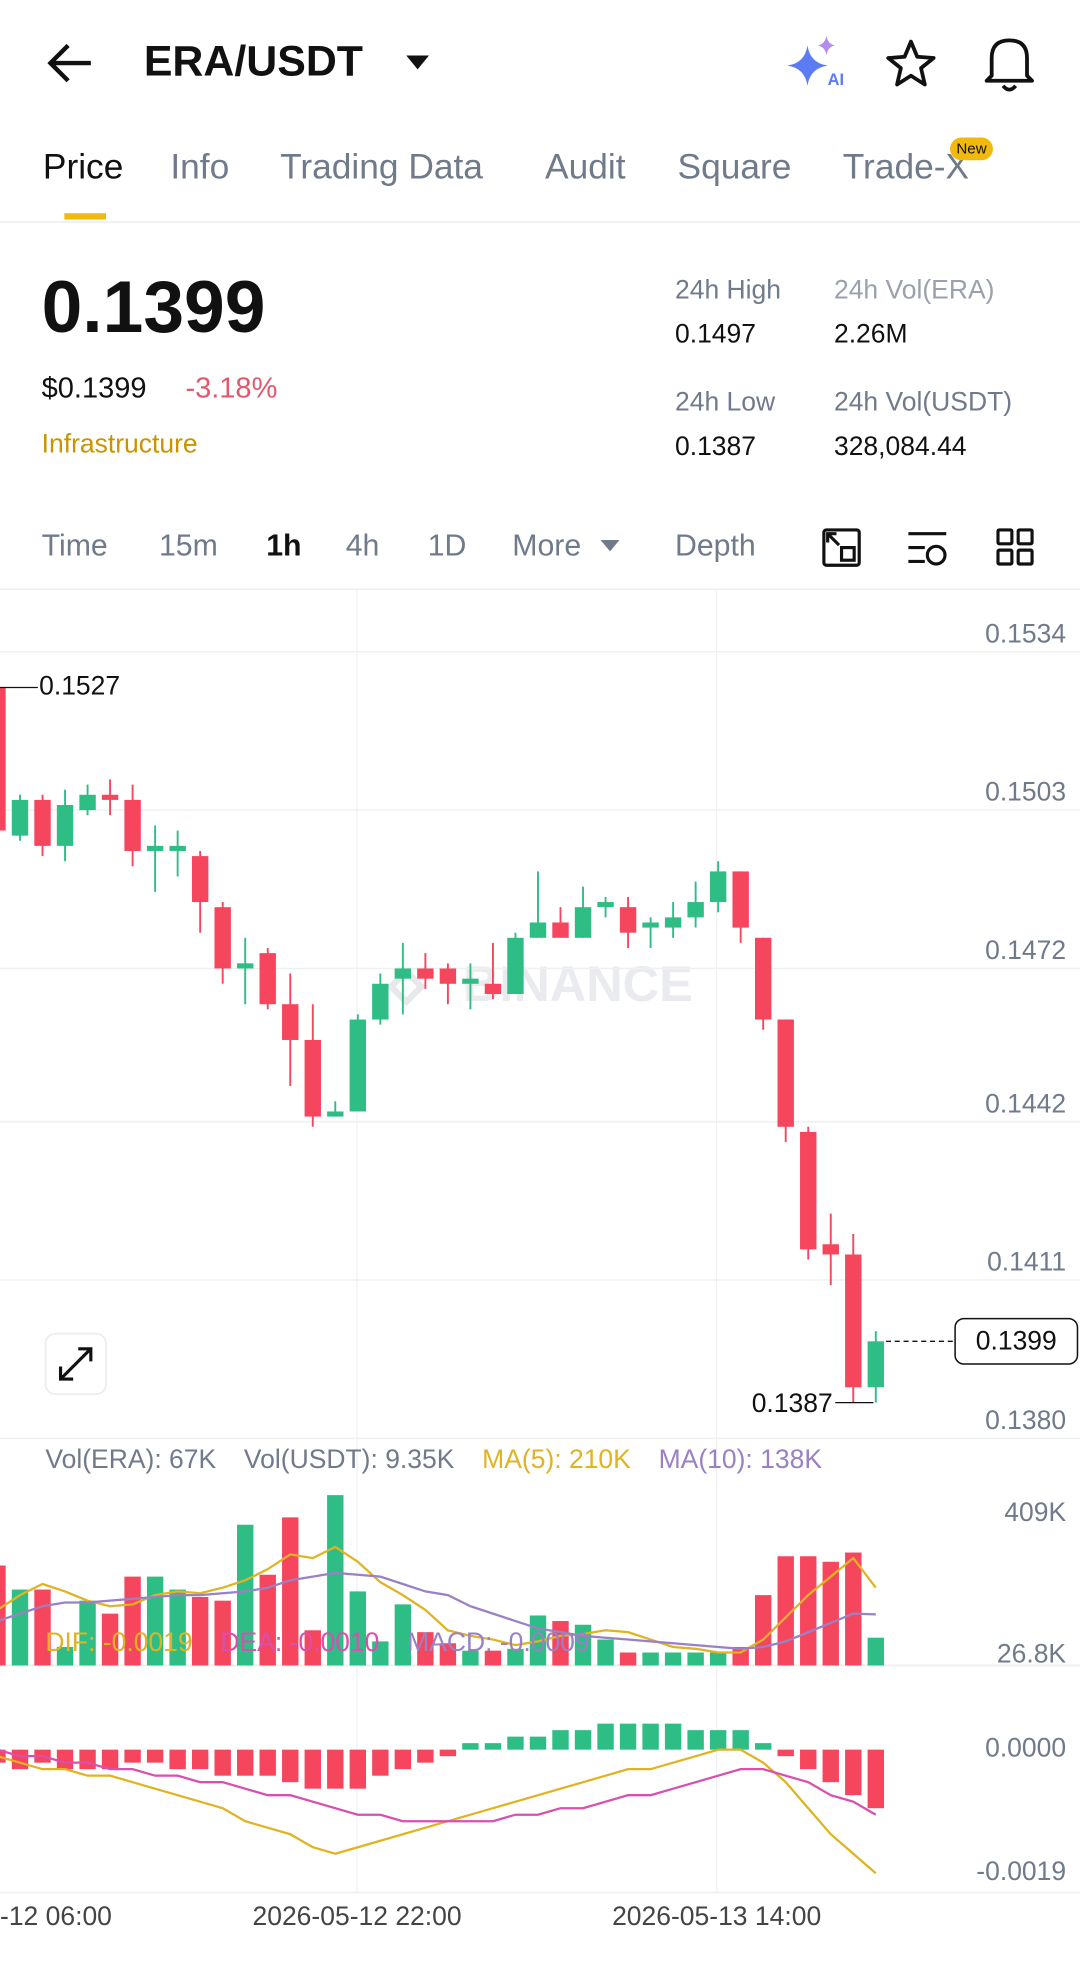 The width and height of the screenshot is (1080, 1978). Describe the element at coordinates (1032, 1654) in the screenshot. I see `y-tick-label: 26.8K` at that location.